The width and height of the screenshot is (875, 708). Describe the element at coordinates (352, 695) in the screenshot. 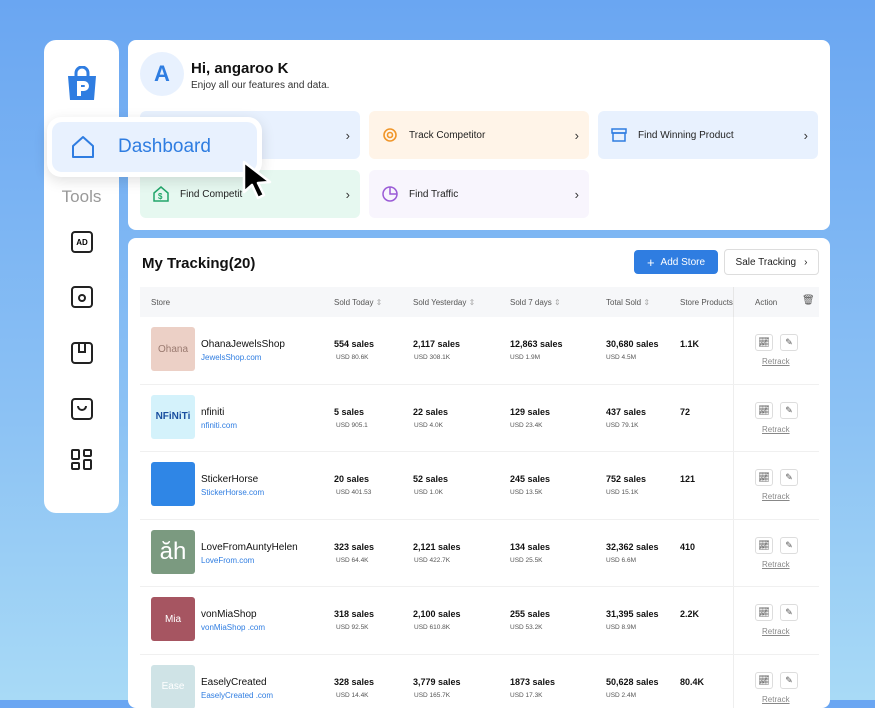

I see `sold-today-usd: USD 14.4K` at that location.